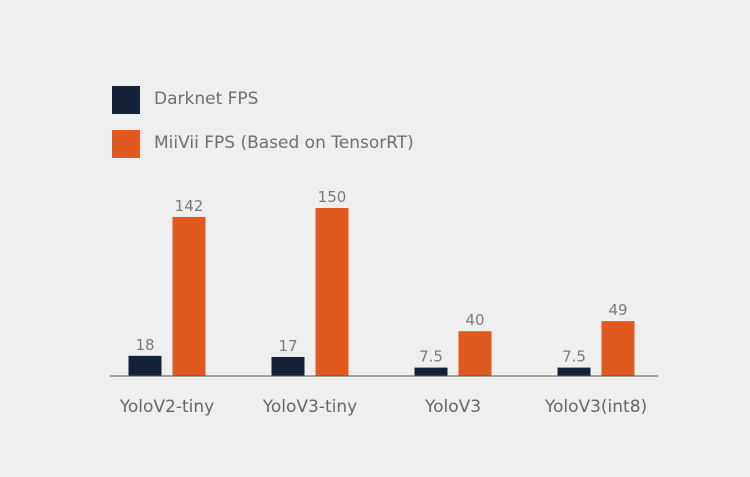  What do you see at coordinates (574, 371) in the screenshot?
I see `bar-darknet-fps-yolov3-int8-` at bounding box center [574, 371].